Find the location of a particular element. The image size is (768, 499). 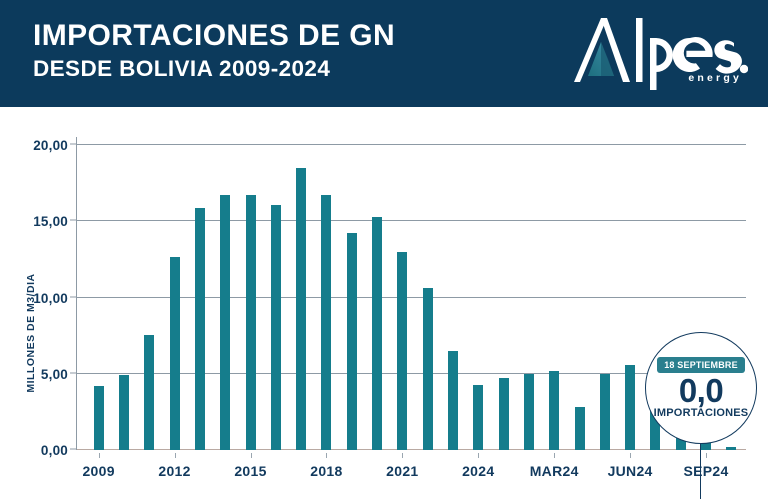

alpes-logo-icon is located at coordinates (661, 54).